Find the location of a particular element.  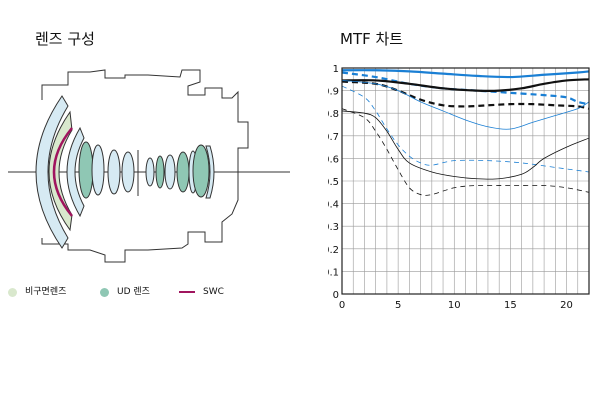

lens-element-9-ud is located at coordinates (160, 172).